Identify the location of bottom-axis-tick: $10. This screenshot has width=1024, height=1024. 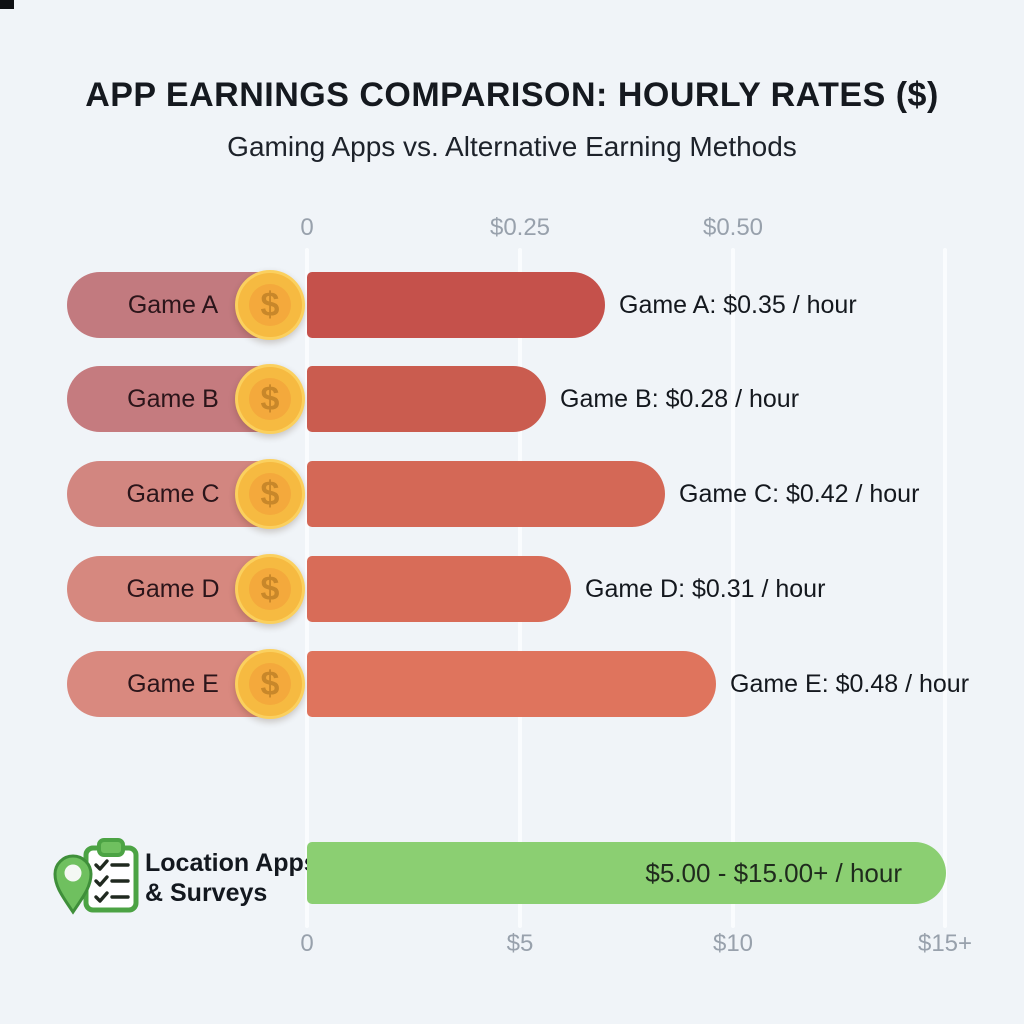
(733, 943).